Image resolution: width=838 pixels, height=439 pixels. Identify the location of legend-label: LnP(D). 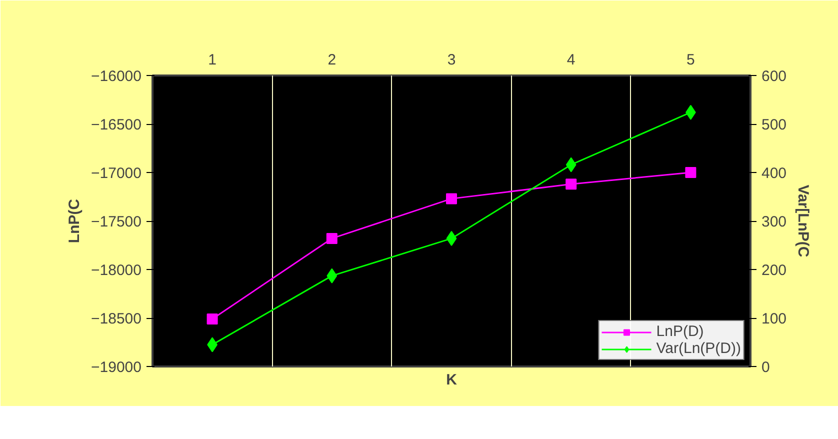
(680, 331).